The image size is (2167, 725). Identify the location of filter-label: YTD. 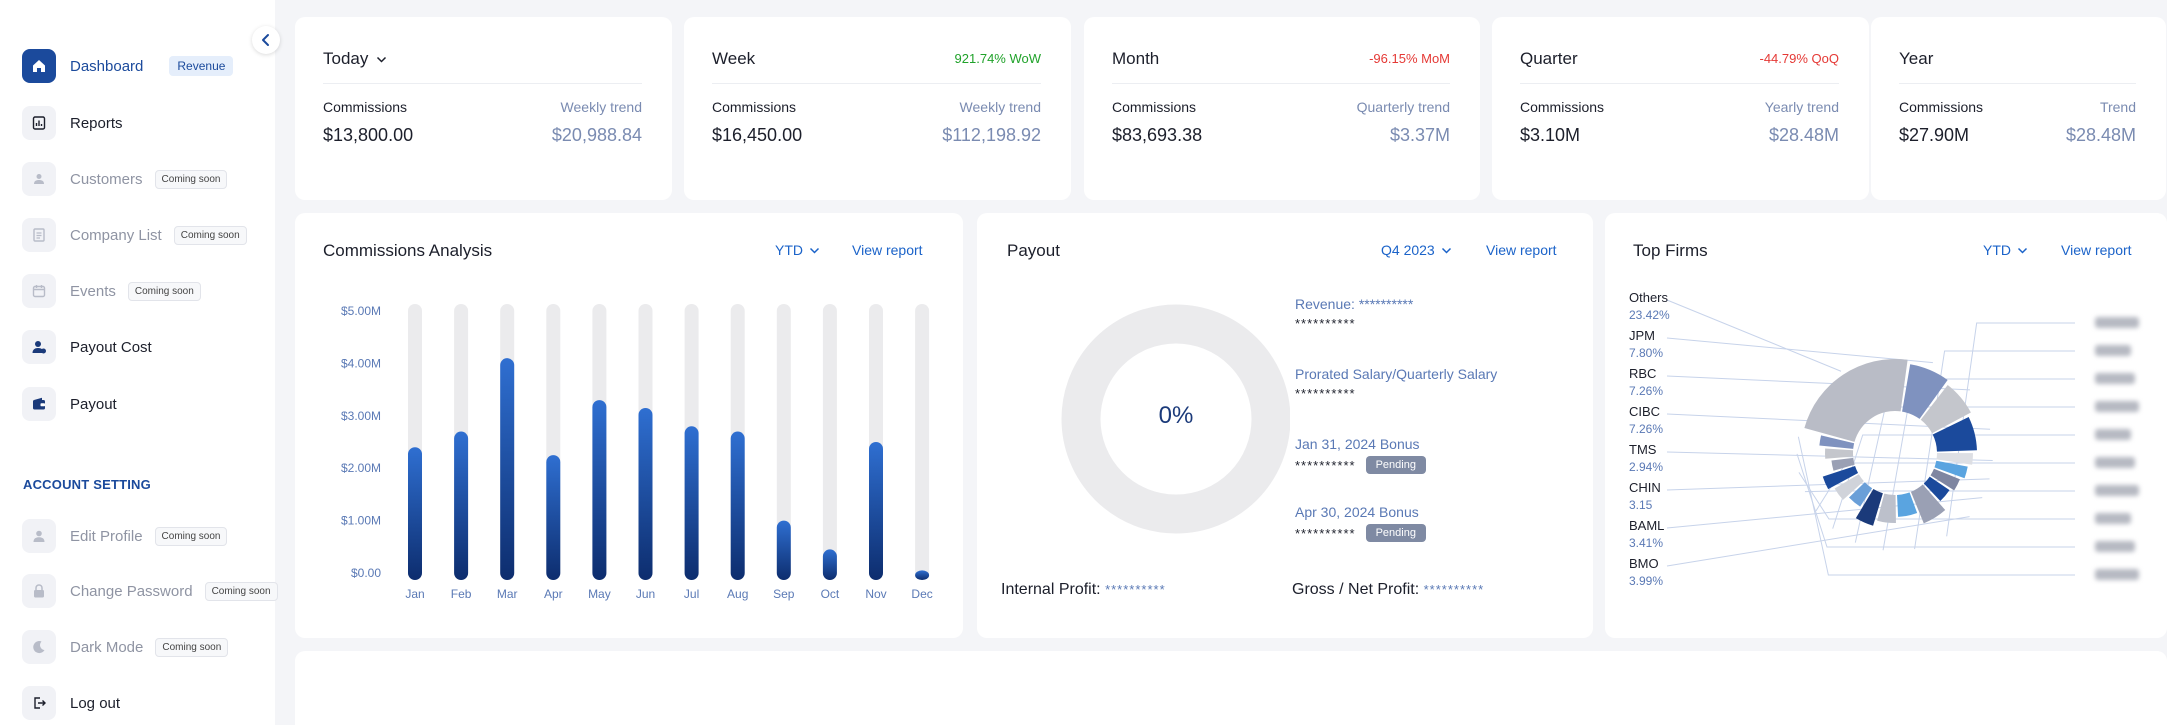
(1997, 250).